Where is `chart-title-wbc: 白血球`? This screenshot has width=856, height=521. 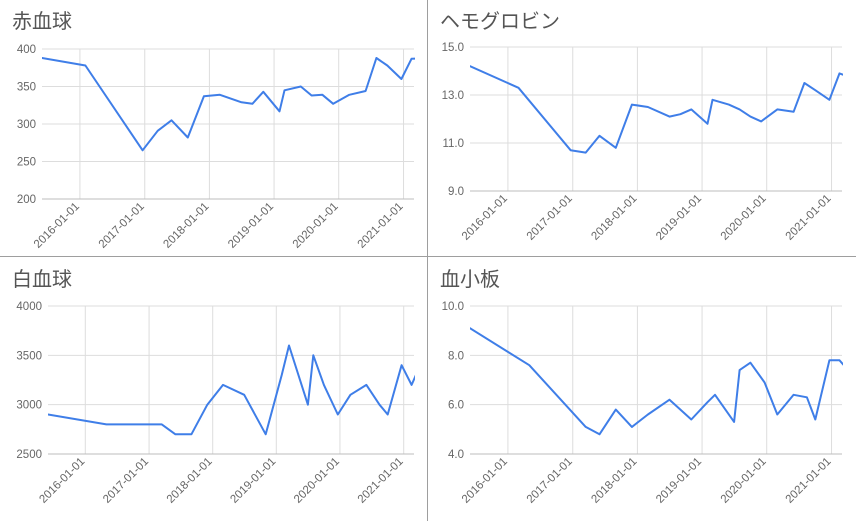
chart-title-wbc: 白血球 is located at coordinates (42, 279).